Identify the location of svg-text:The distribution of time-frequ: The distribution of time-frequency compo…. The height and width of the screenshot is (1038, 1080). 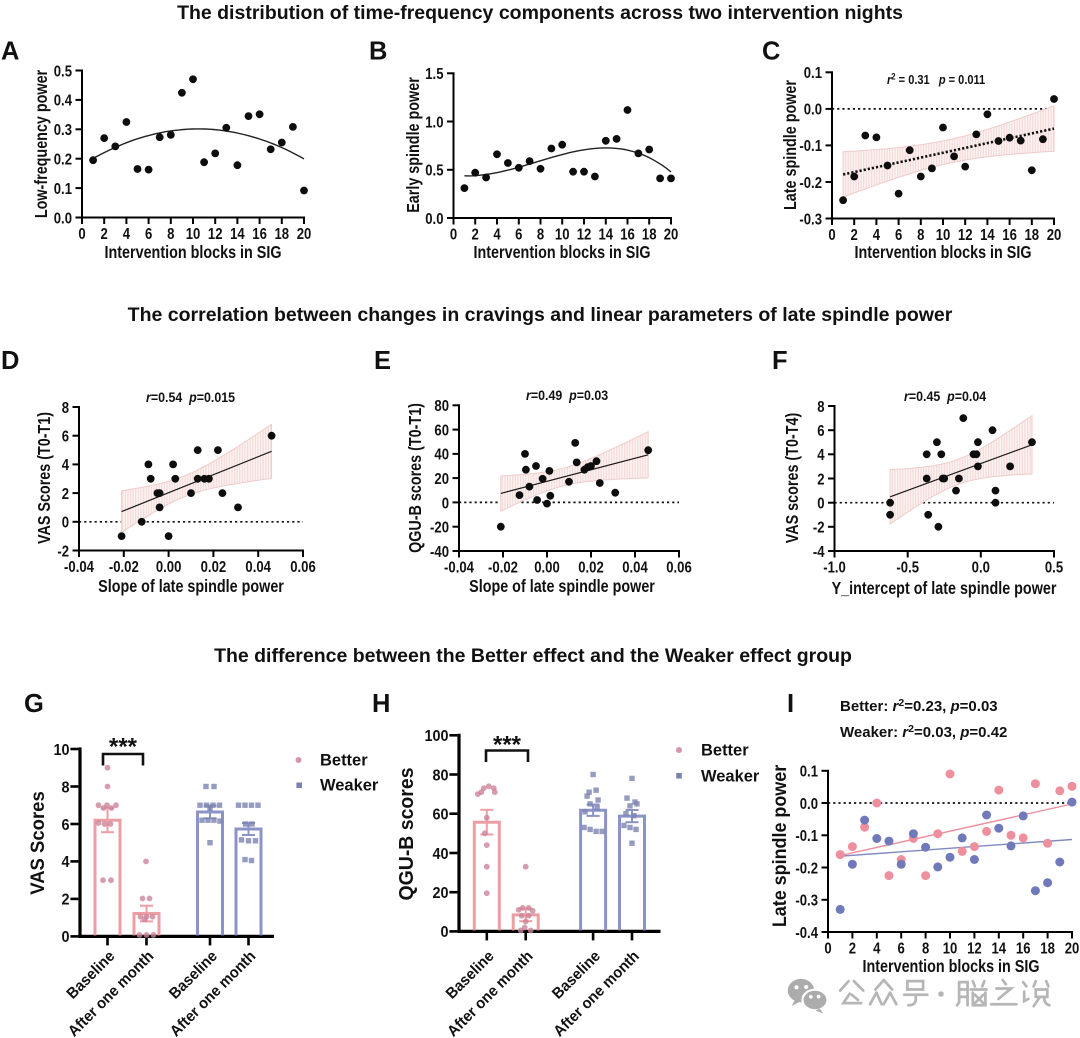
(540, 13).